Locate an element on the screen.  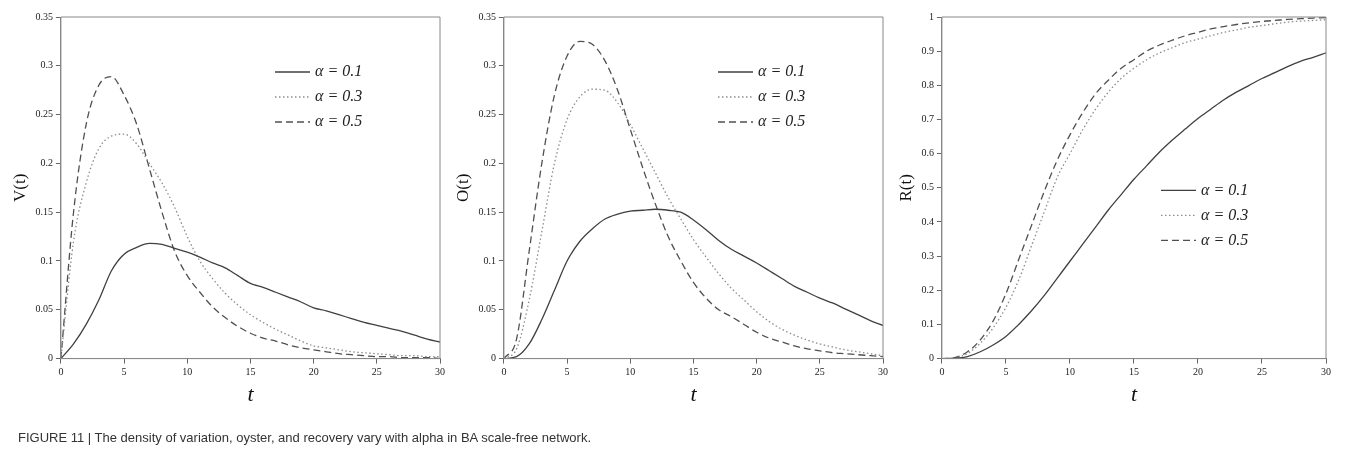
y-tick-label: 0.9 is located at coordinates (927, 50).